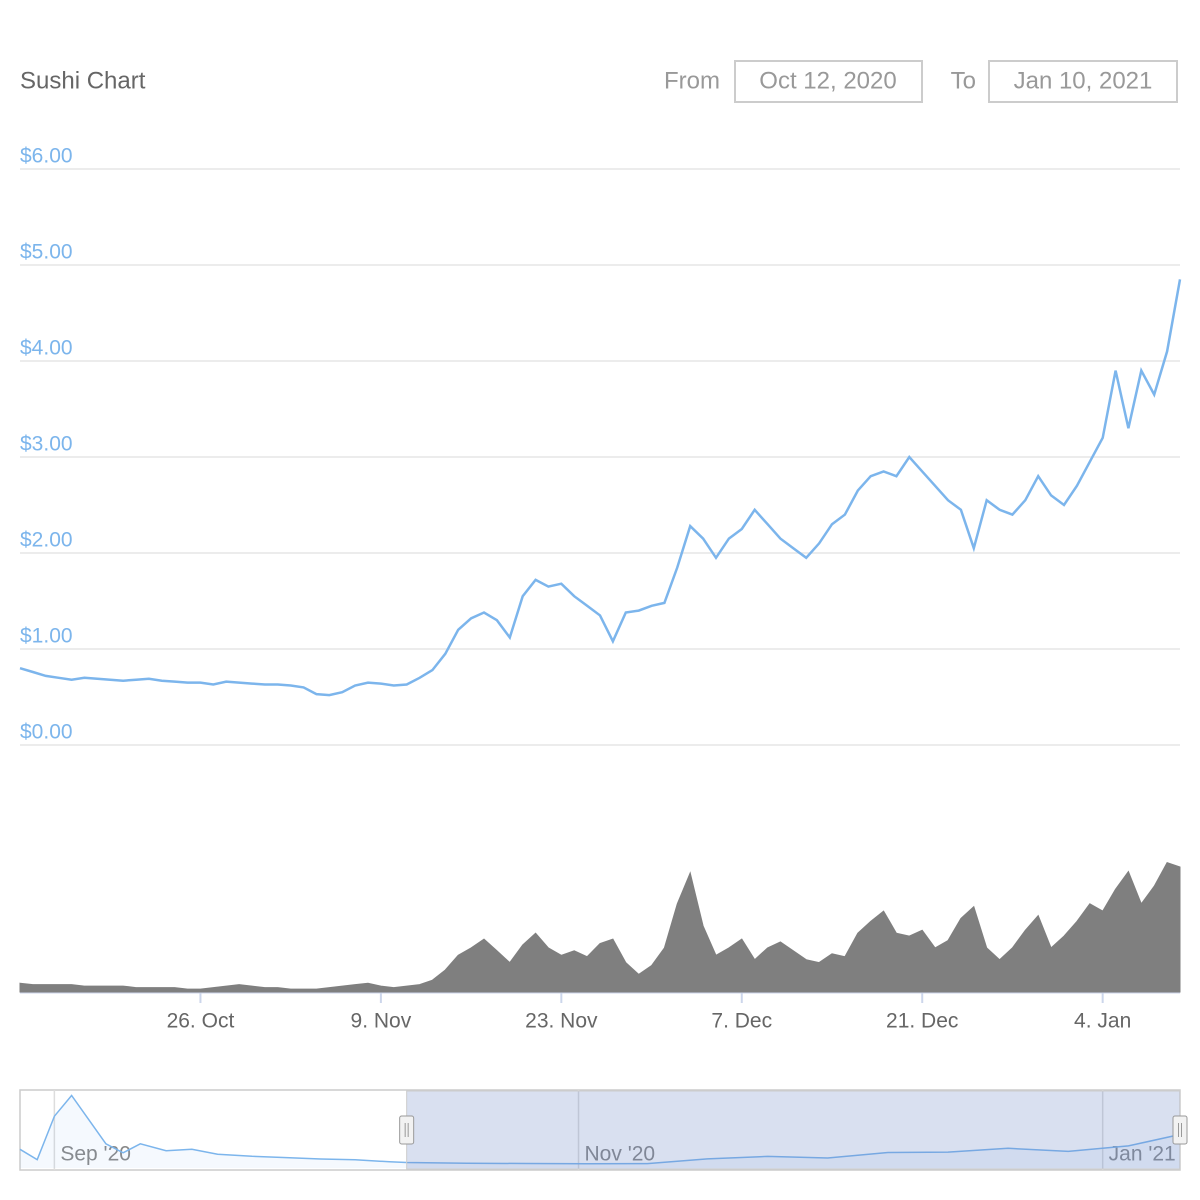 This screenshot has width=1200, height=1200. What do you see at coordinates (620, 1154) in the screenshot?
I see `navigator-tick-label: Nov '20` at bounding box center [620, 1154].